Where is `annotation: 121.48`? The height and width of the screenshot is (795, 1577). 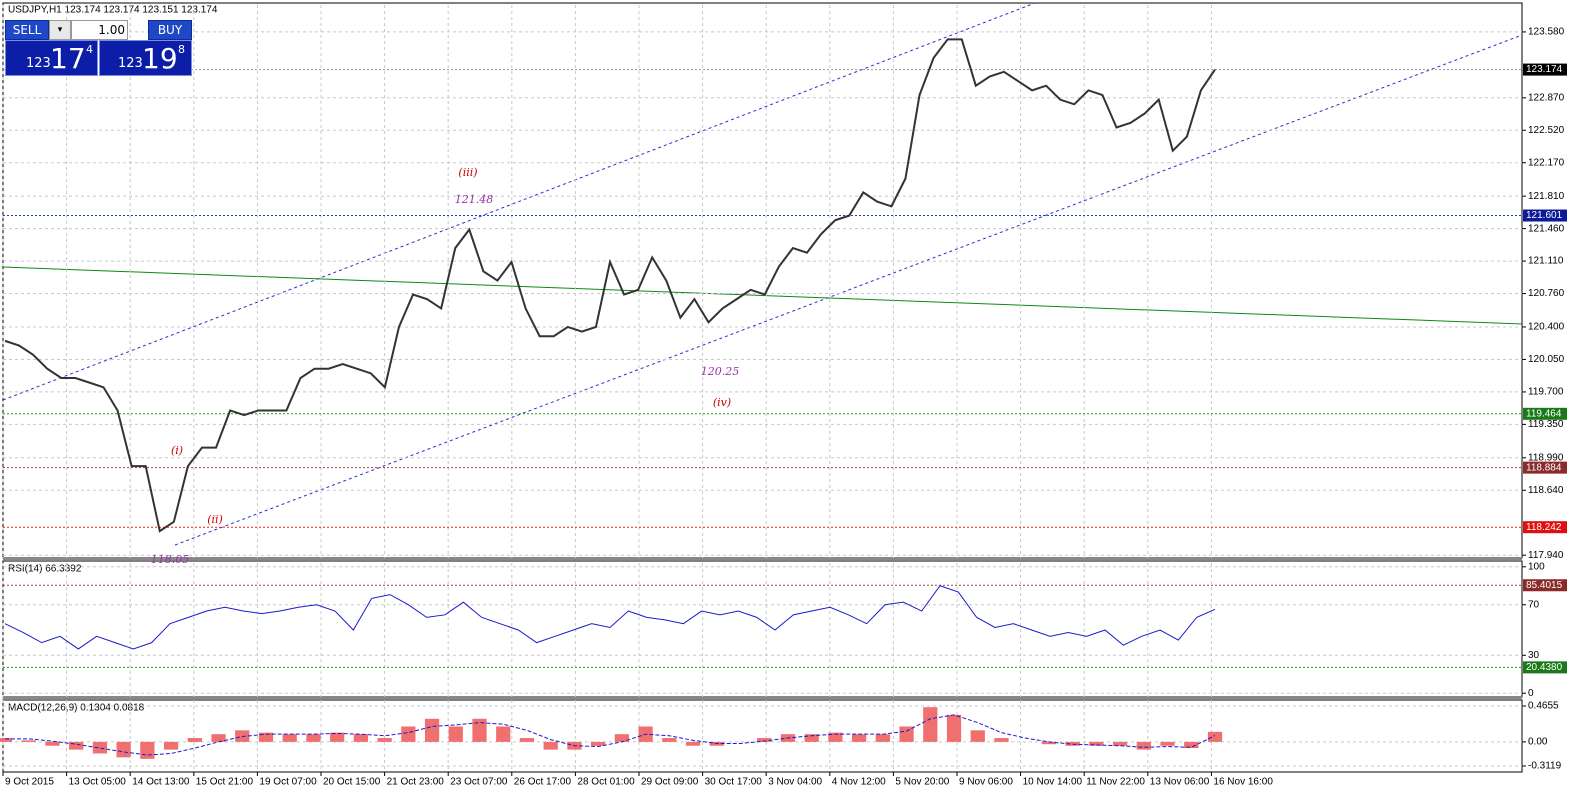 annotation: 121.48 is located at coordinates (474, 199).